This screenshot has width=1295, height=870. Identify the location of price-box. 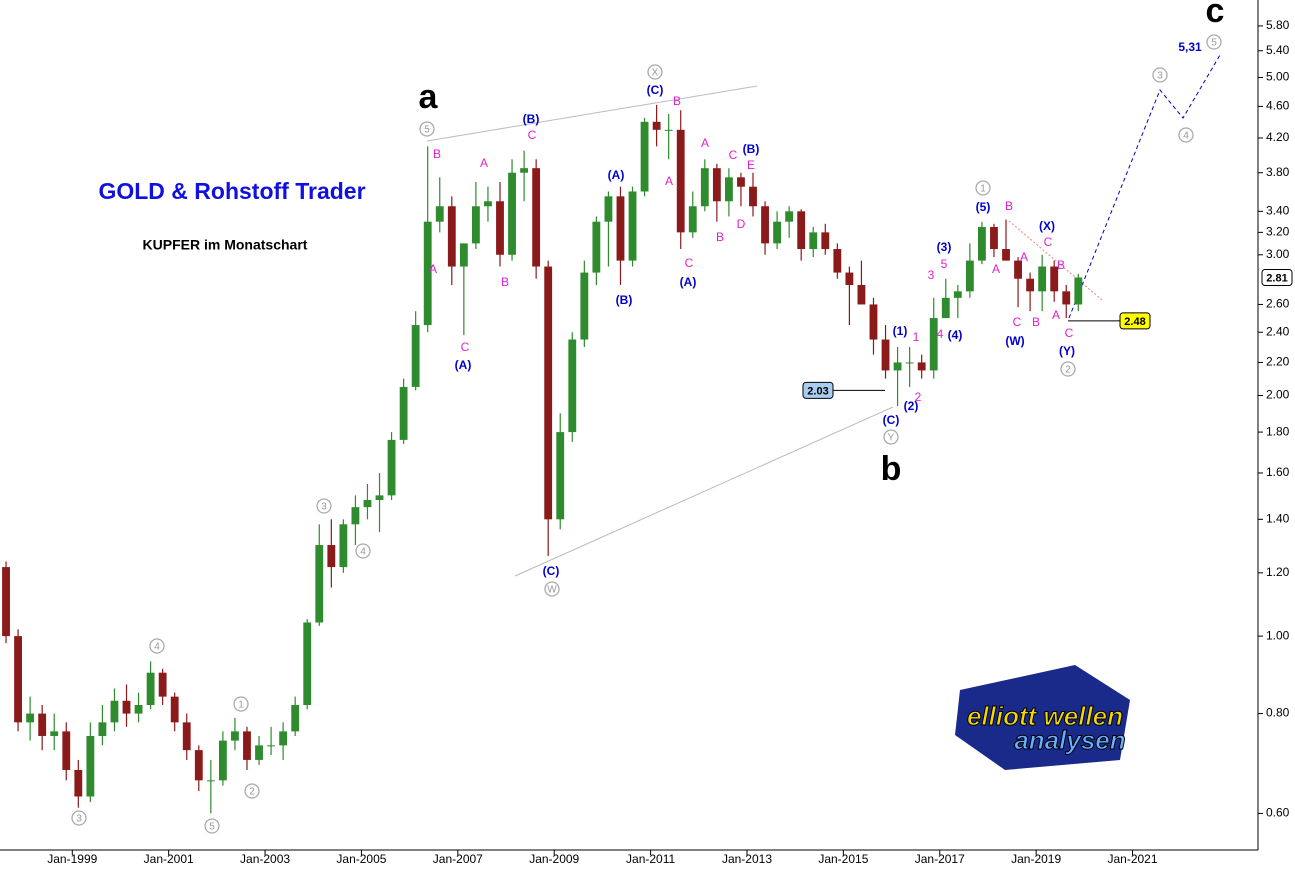
(1135, 321).